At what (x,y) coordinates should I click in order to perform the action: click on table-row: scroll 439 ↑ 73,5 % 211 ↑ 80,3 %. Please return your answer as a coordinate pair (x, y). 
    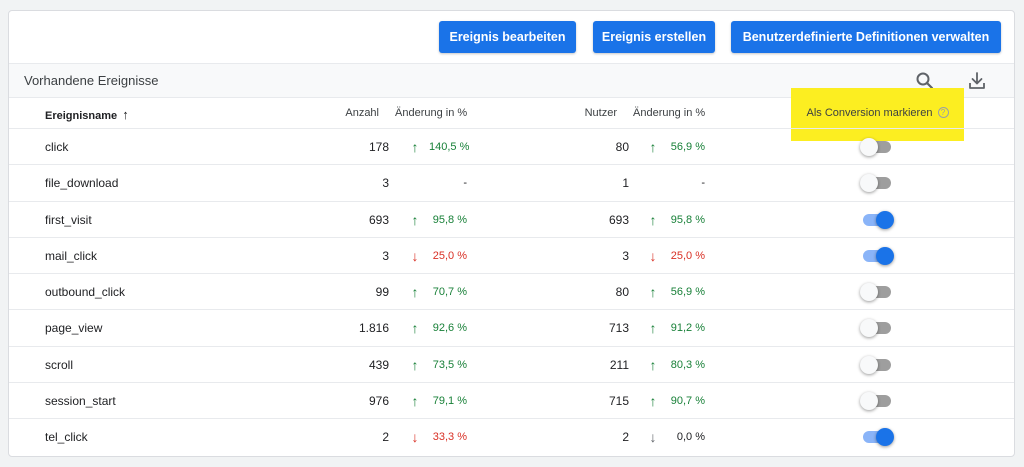
    Looking at the image, I should click on (511, 365).